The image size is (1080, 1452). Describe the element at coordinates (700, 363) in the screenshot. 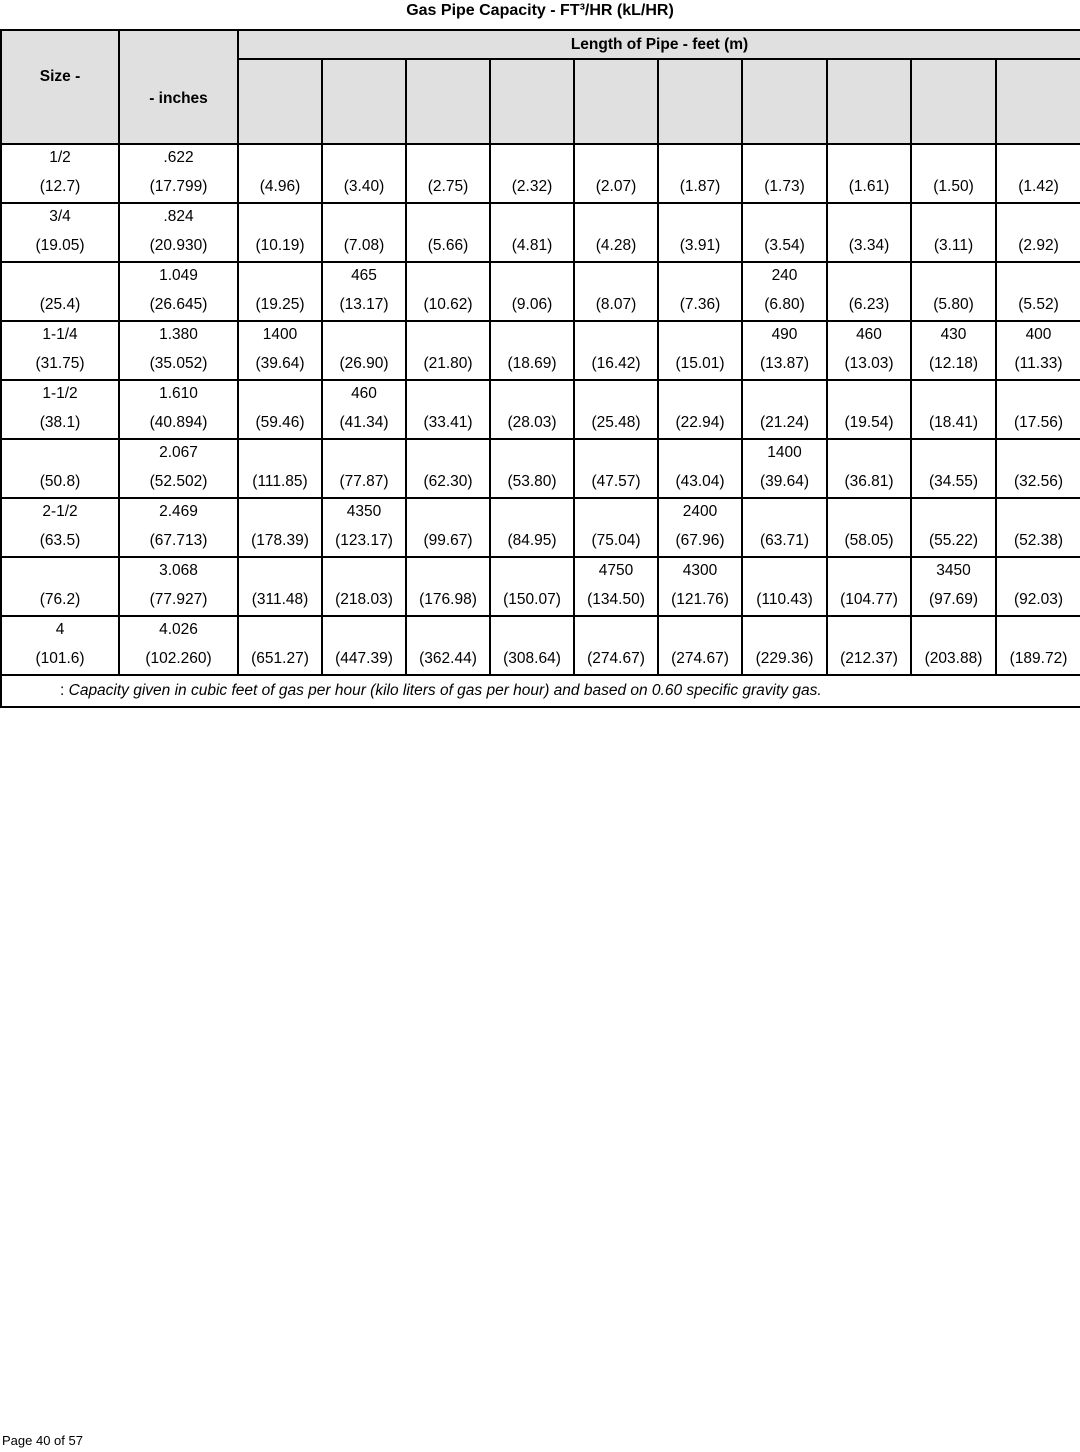

I see `capacity-cell-metric: (15.01)` at that location.